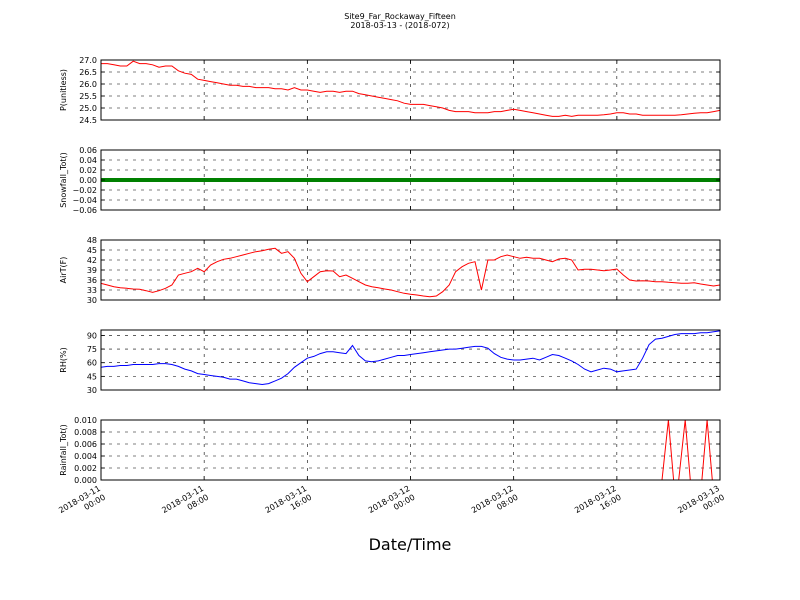 Image resolution: width=800 pixels, height=600 pixels. Describe the element at coordinates (88, 72) in the screenshot. I see `y-tick-label: 26.5` at that location.